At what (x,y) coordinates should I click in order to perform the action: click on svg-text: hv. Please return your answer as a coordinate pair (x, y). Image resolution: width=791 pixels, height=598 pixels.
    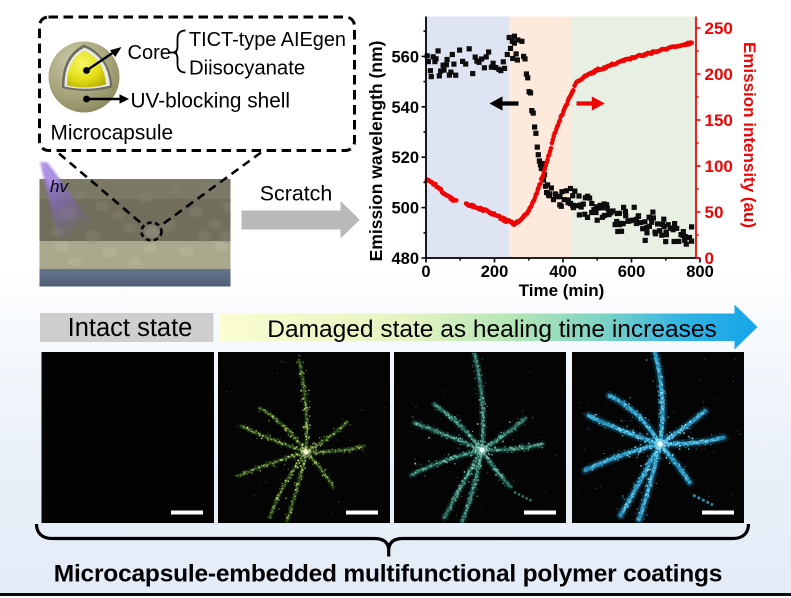
    Looking at the image, I should click on (59, 186).